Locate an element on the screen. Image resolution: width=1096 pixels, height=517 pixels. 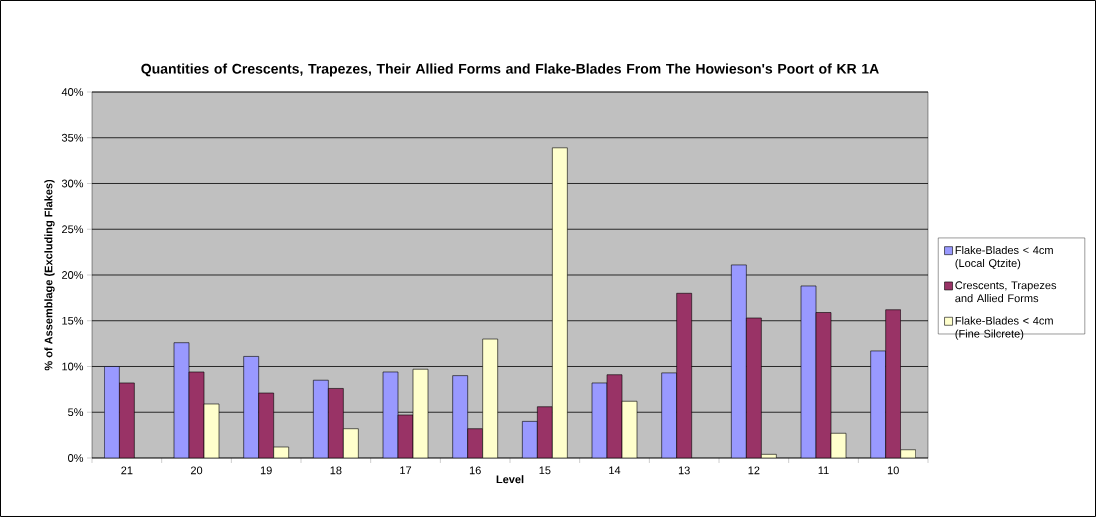
y-axis-title: % of Assemblage (Excluding Flakes) is located at coordinates (49, 275).